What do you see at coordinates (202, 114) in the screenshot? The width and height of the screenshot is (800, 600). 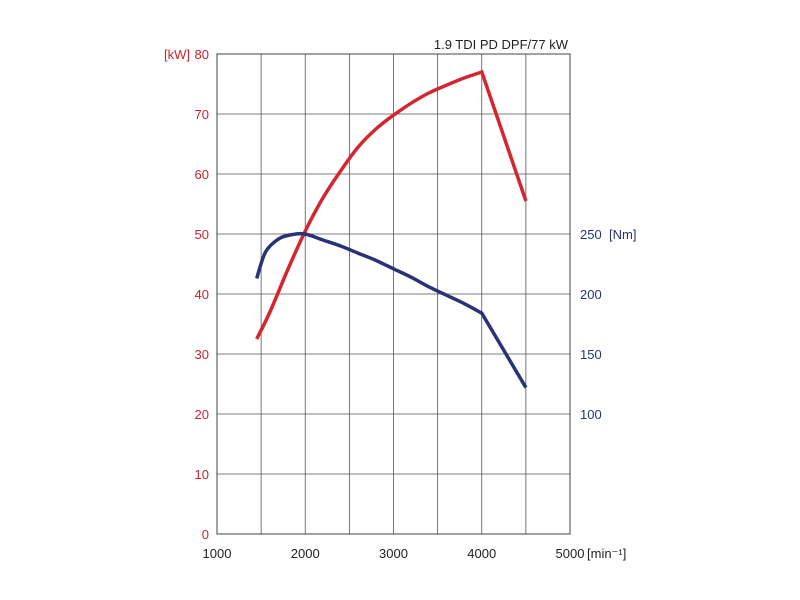 I see `left-tick-label: 70` at bounding box center [202, 114].